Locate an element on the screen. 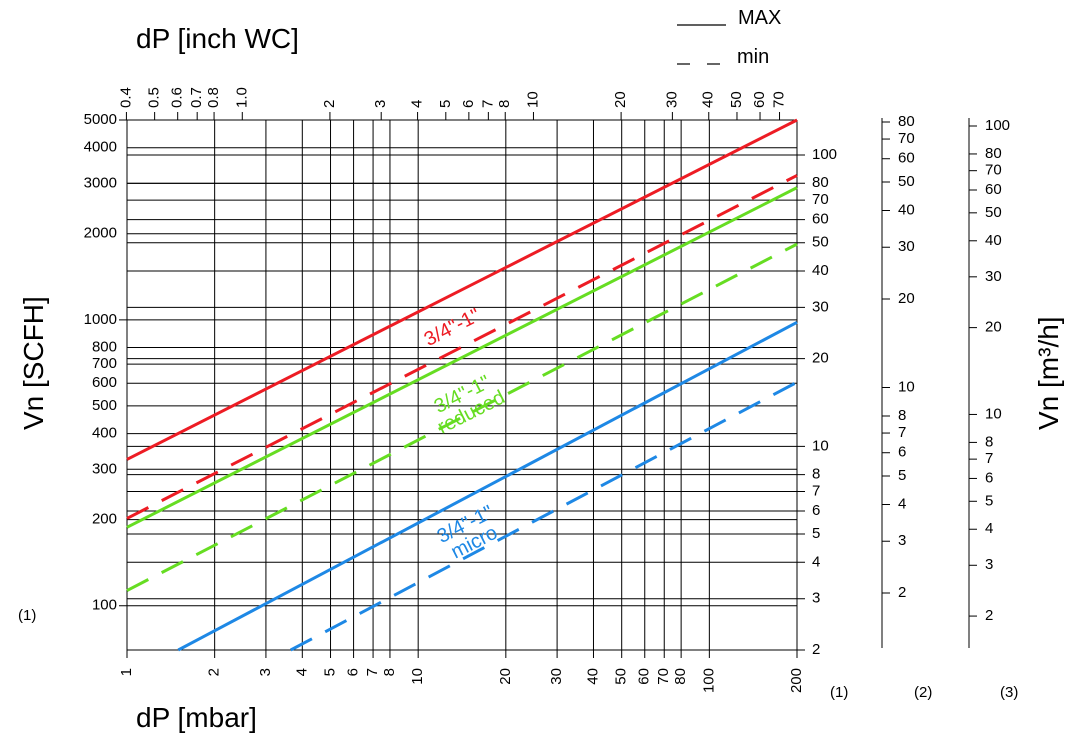  tick-label-scale2: 5 is located at coordinates (902, 475).